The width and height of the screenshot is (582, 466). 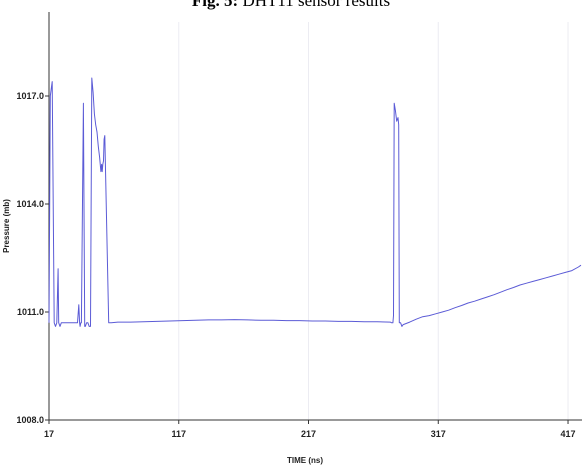 What do you see at coordinates (30, 420) in the screenshot?
I see `y-tick-label: 1008.0` at bounding box center [30, 420].